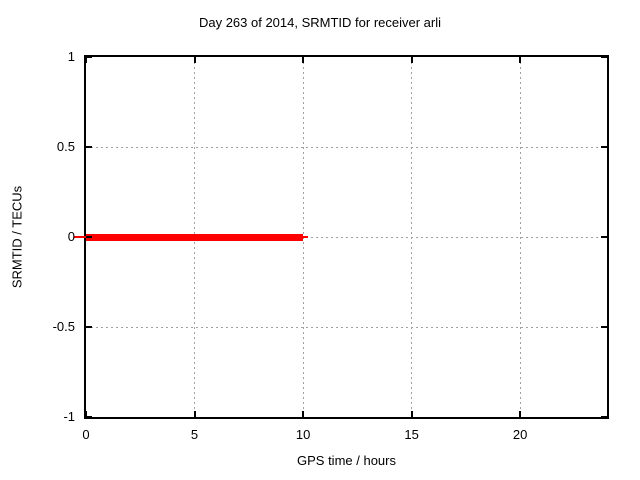  Describe the element at coordinates (71, 236) in the screenshot. I see `y-tick-label: 0` at that location.